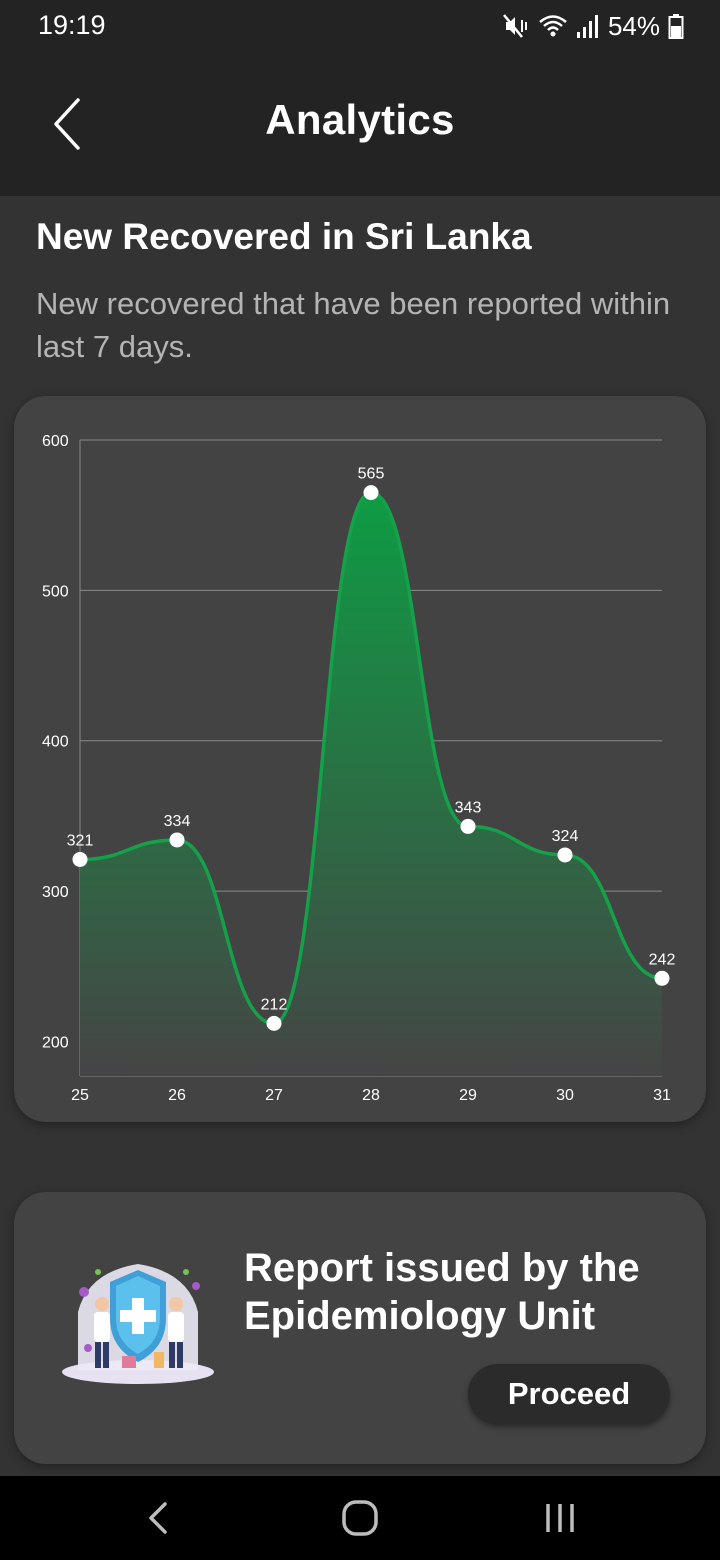  What do you see at coordinates (676, 26) in the screenshot?
I see `battery-icon` at bounding box center [676, 26].